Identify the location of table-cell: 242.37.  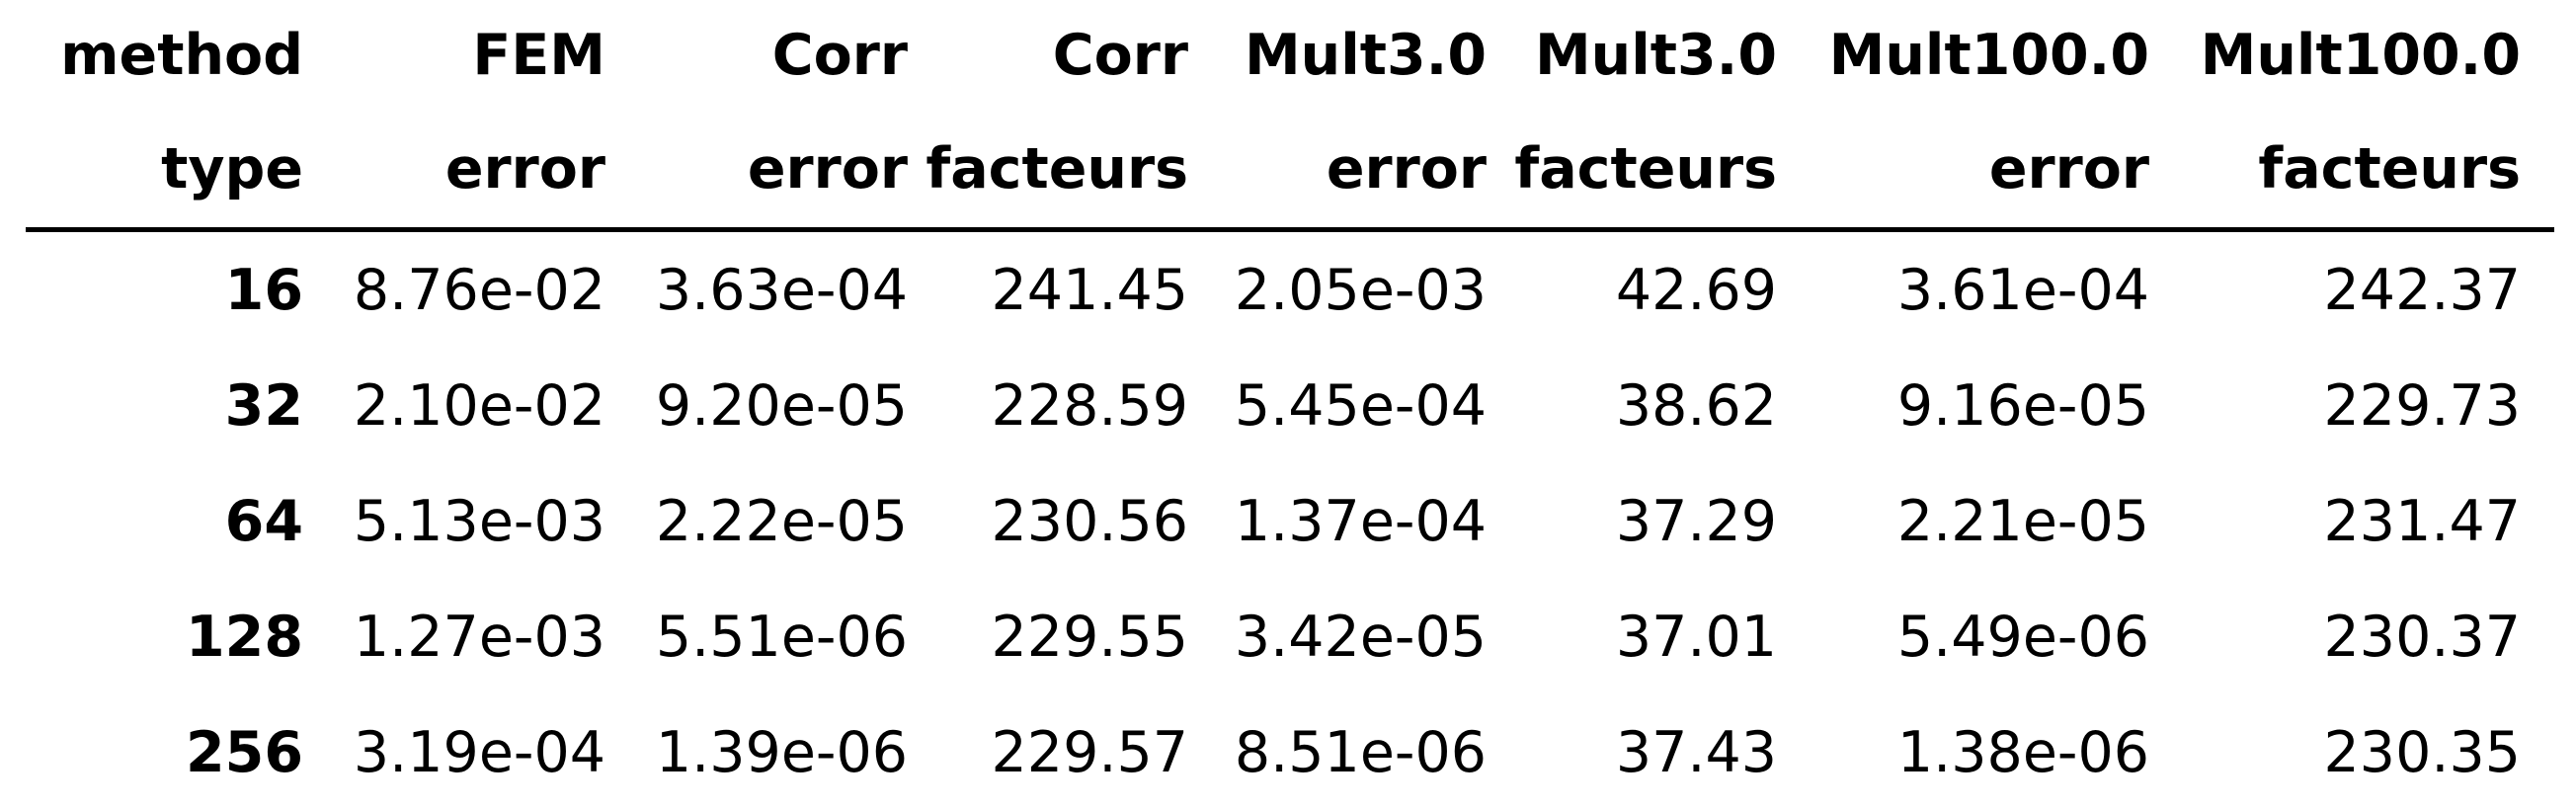
(2343, 290).